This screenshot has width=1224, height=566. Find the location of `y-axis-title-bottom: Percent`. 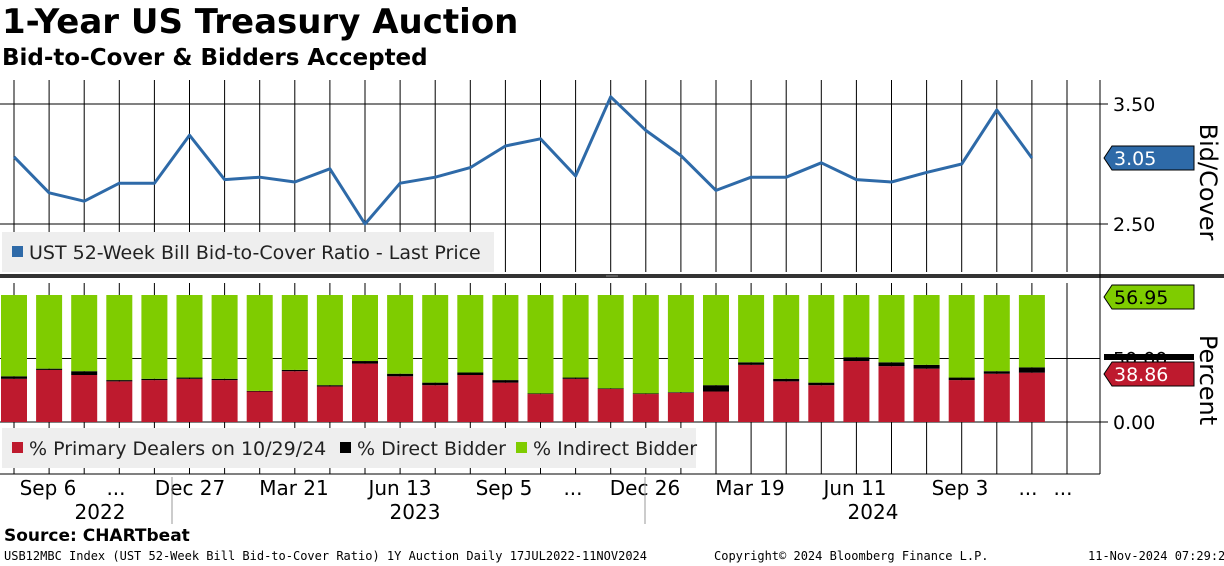

y-axis-title-bottom: Percent is located at coordinates (1208, 380).